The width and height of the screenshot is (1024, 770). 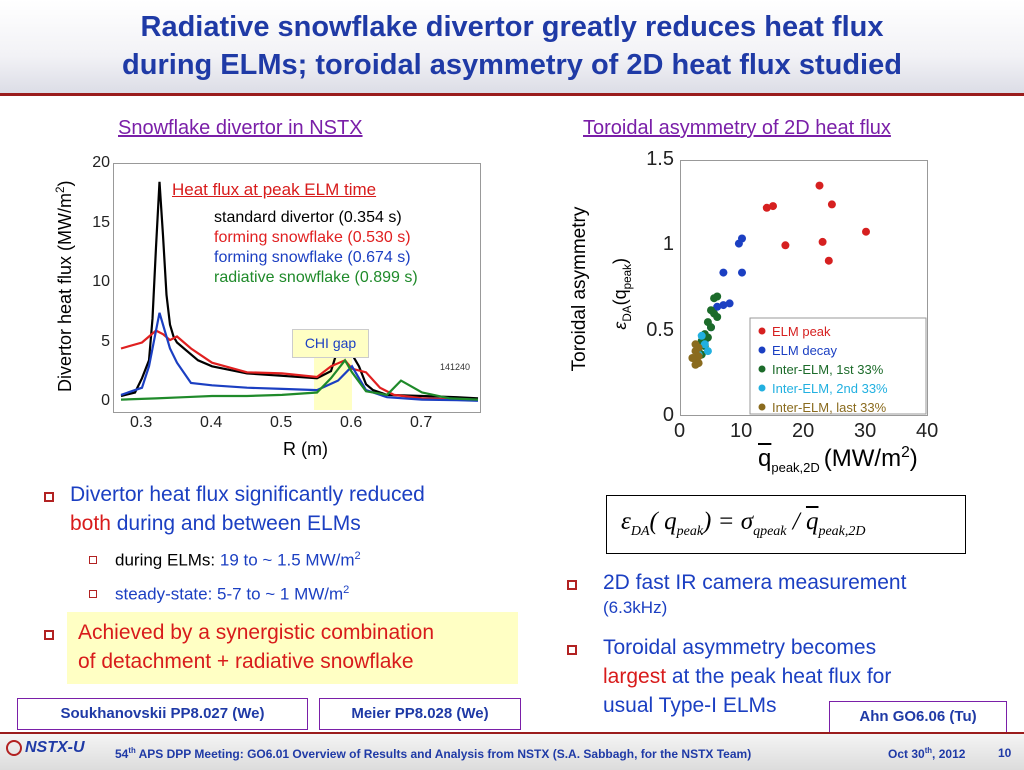 I want to click on left-panel-heading: Snowflake divertor in NSTX, so click(x=240, y=128).